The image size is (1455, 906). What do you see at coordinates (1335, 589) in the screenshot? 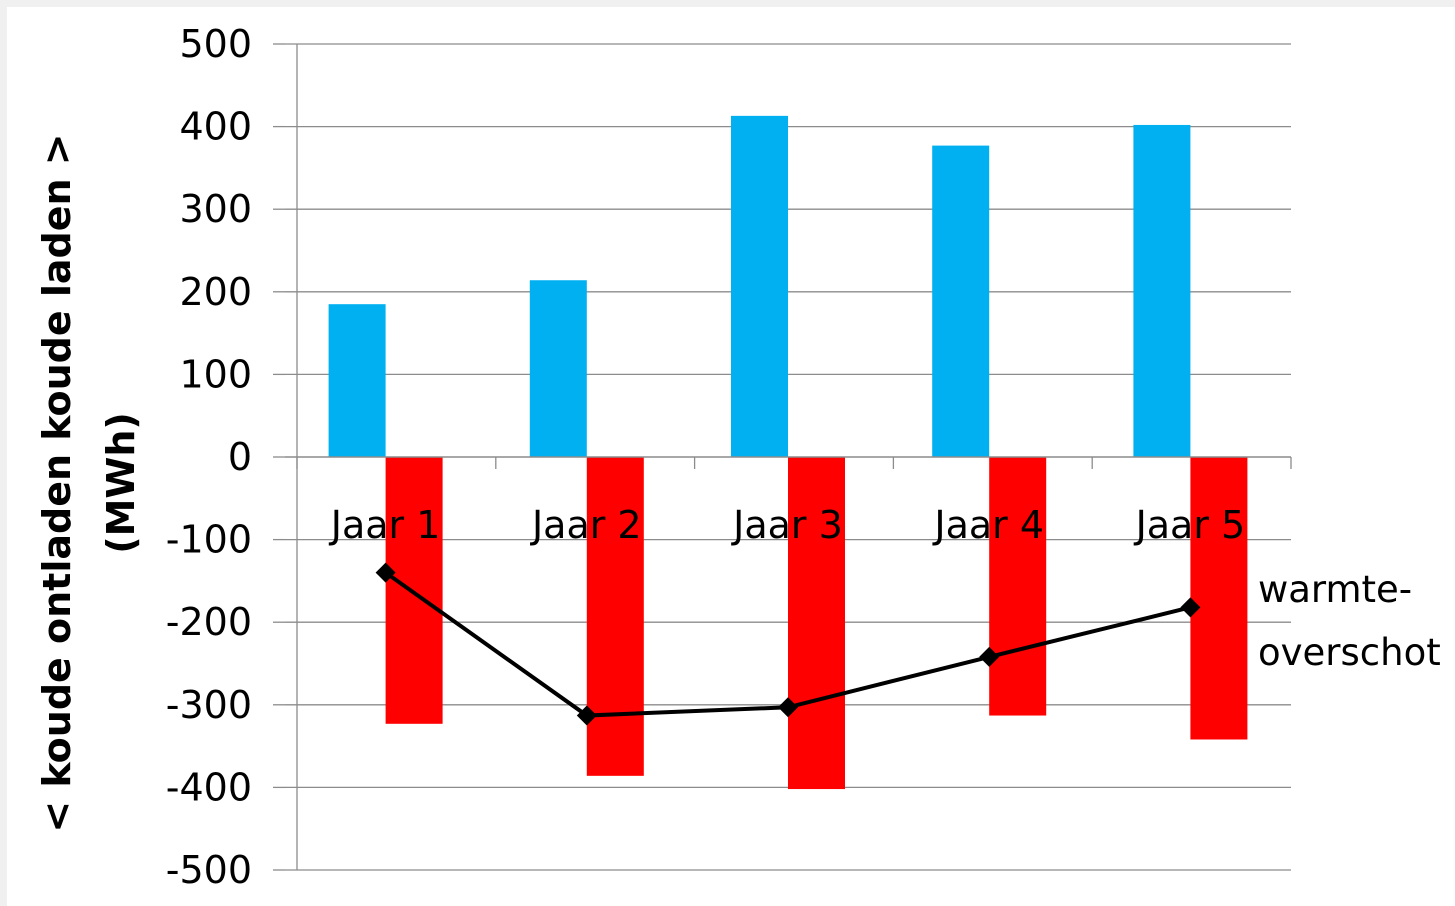
I see `annotation-line1: warmte-` at bounding box center [1335, 589].